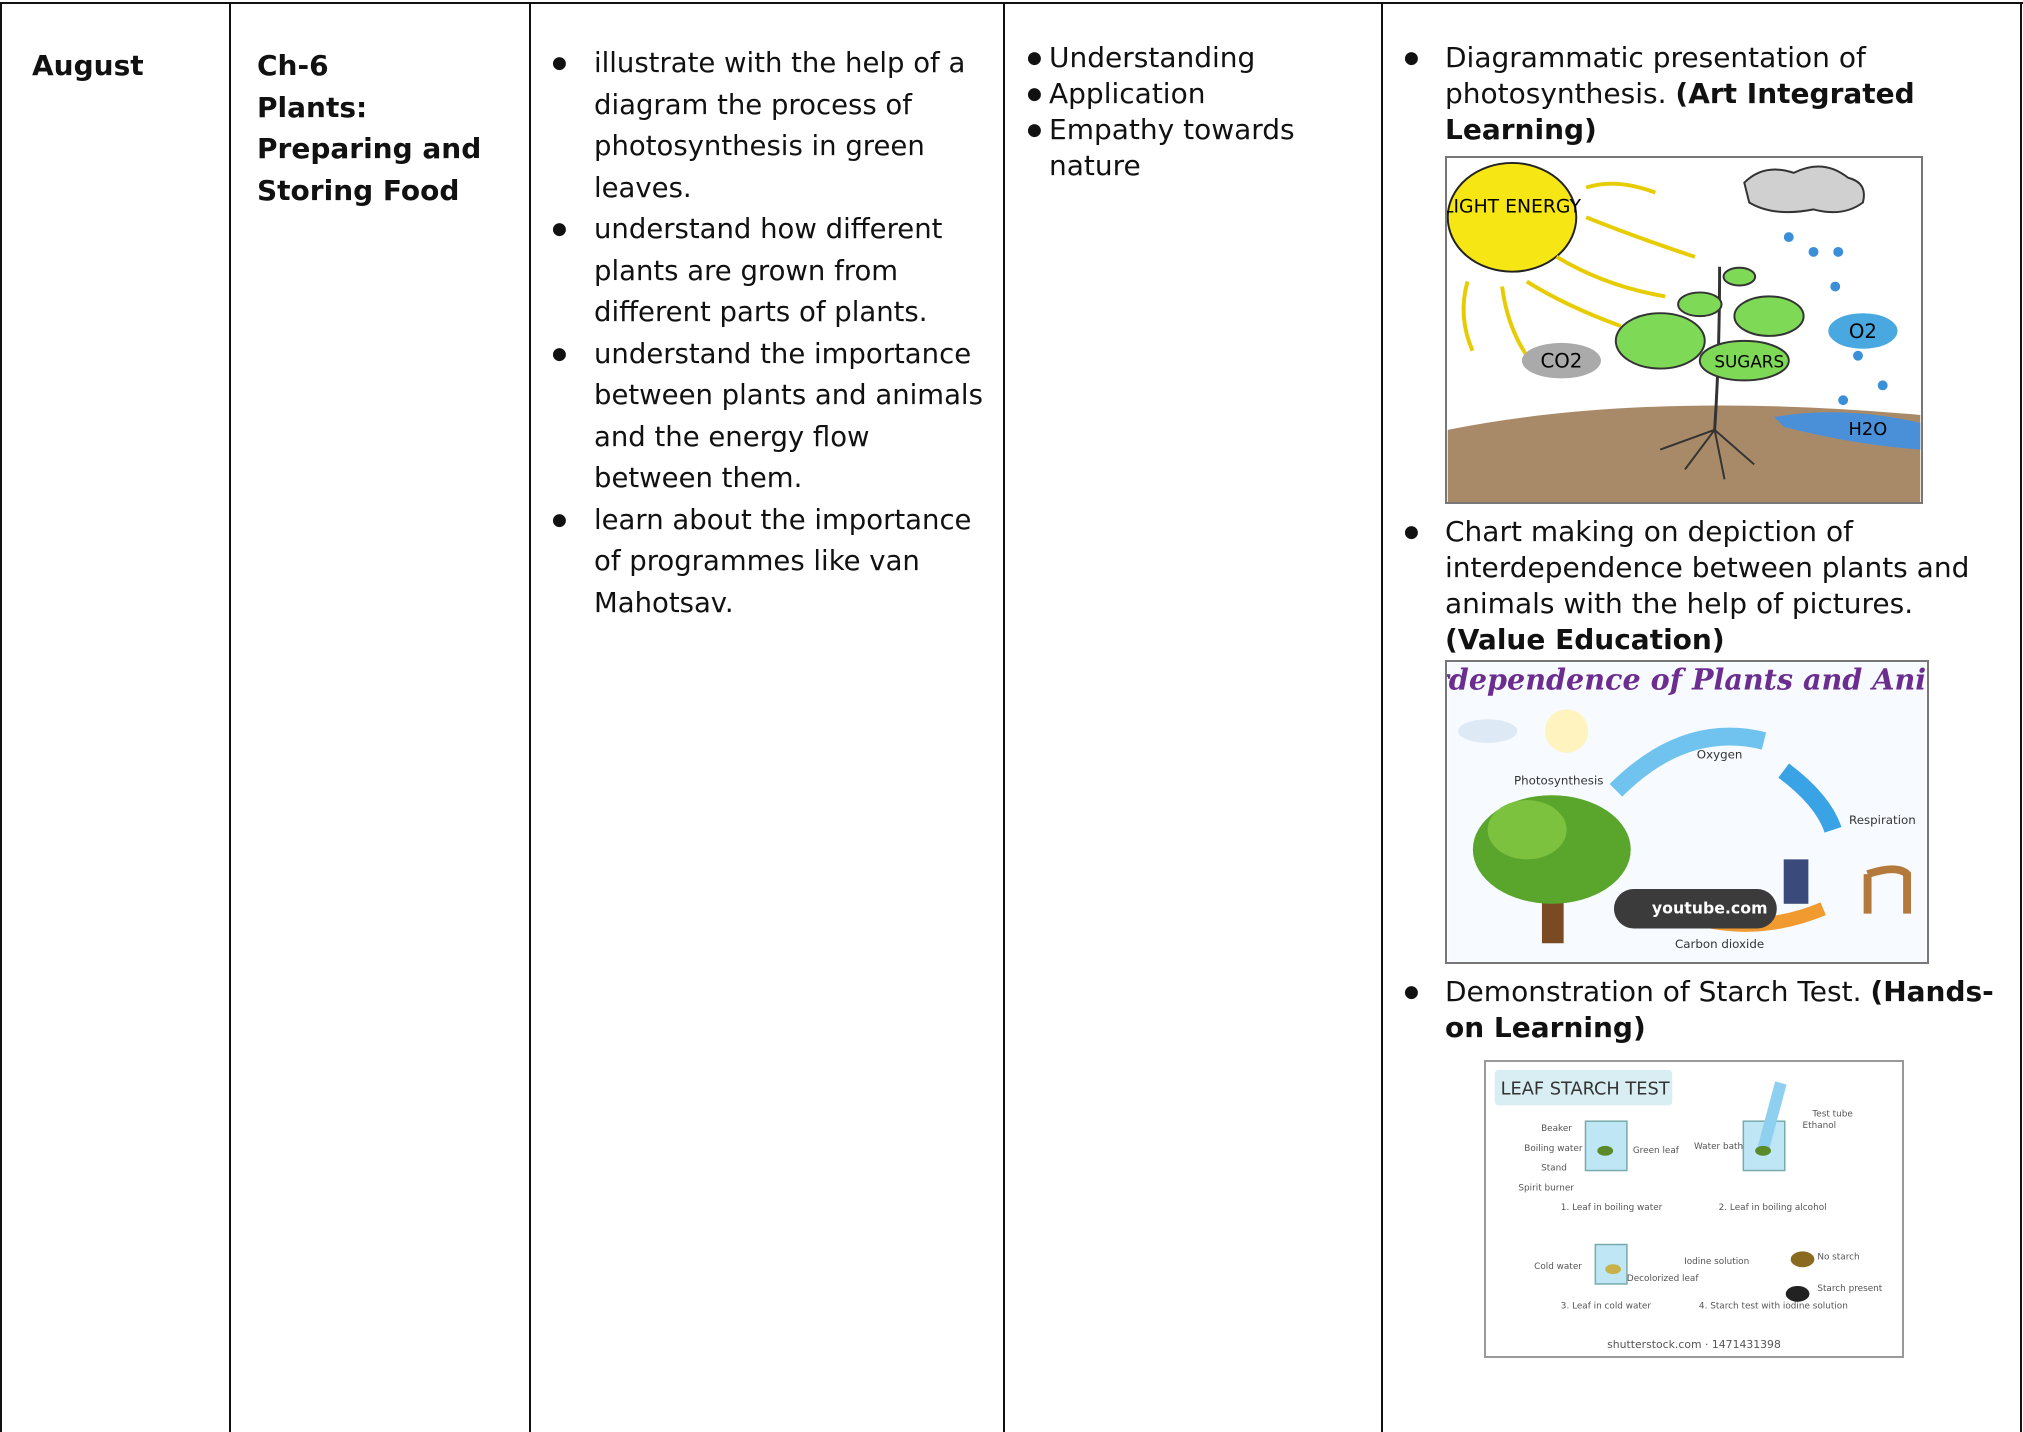 This screenshot has height=1432, width=2023. I want to click on image-label: Beaker, so click(1556, 1129).